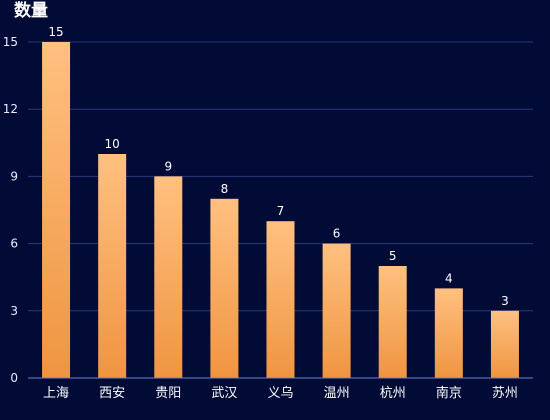 This screenshot has height=420, width=550. Describe the element at coordinates (168, 166) in the screenshot. I see `data-label-3: 9` at that location.